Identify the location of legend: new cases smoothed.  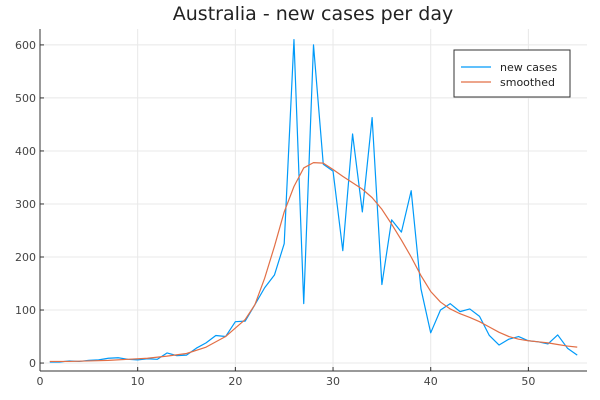
(512, 73).